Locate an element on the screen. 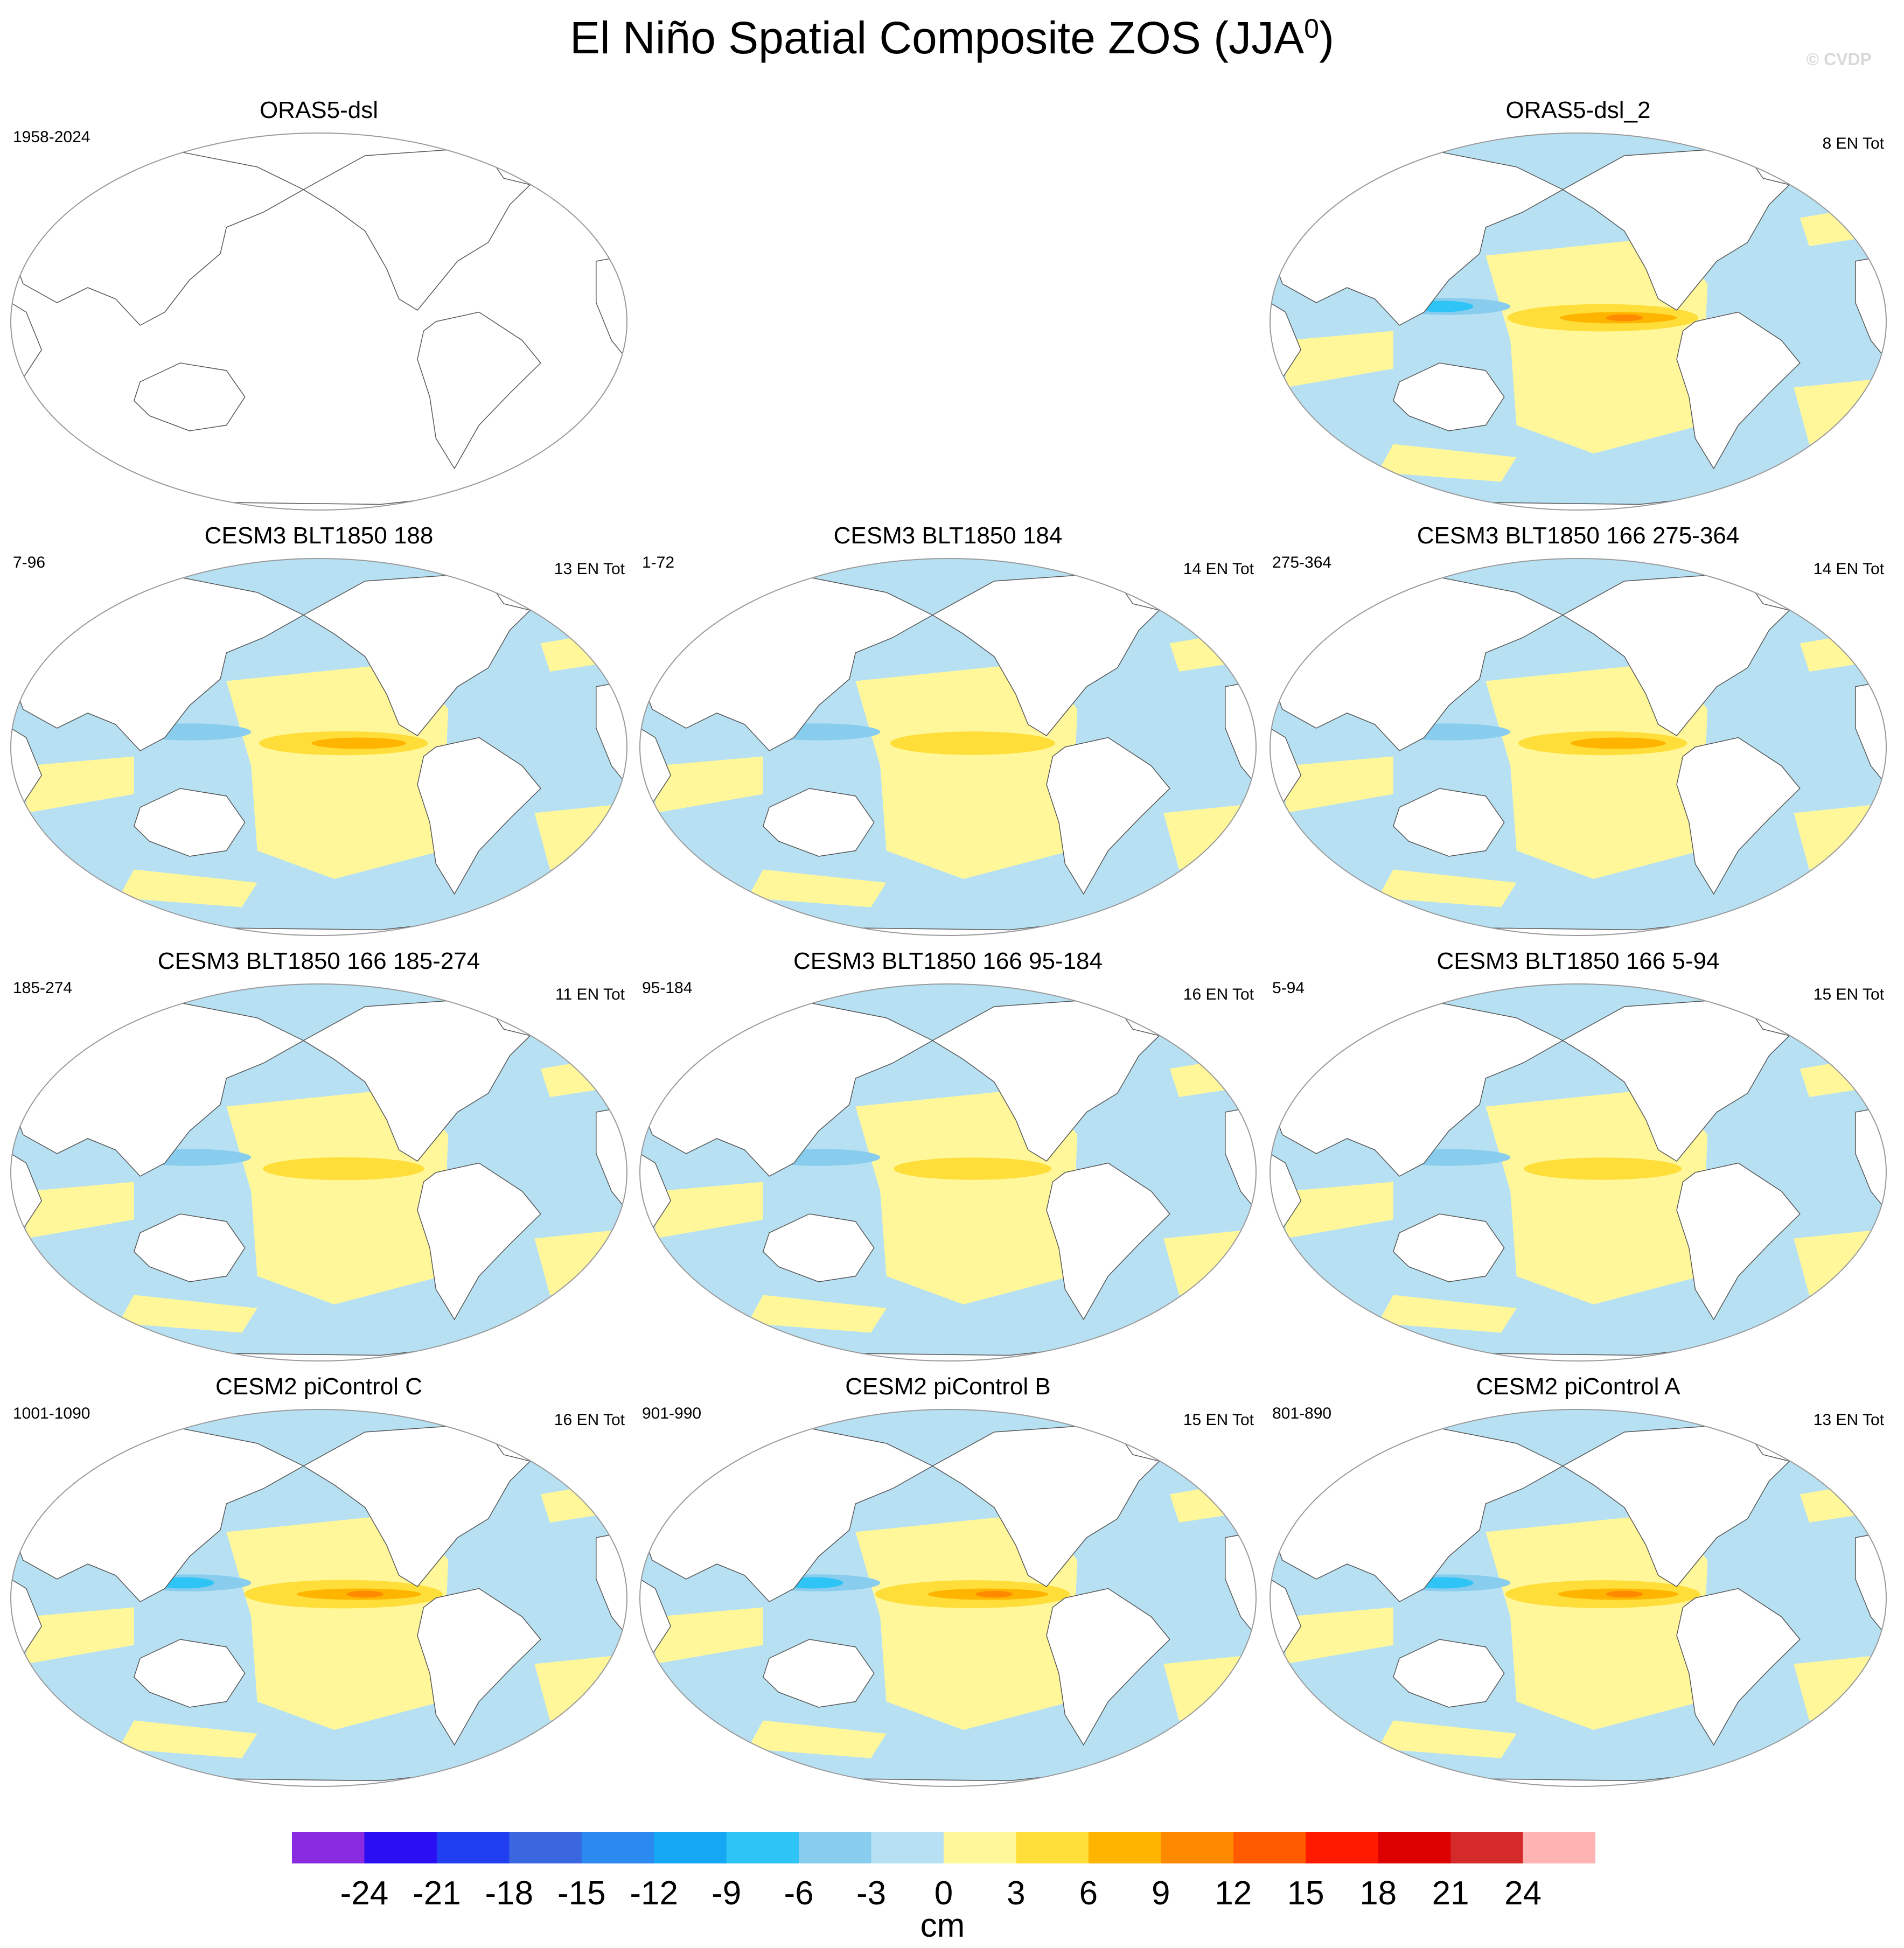  map-p9 is located at coordinates (319, 1598).